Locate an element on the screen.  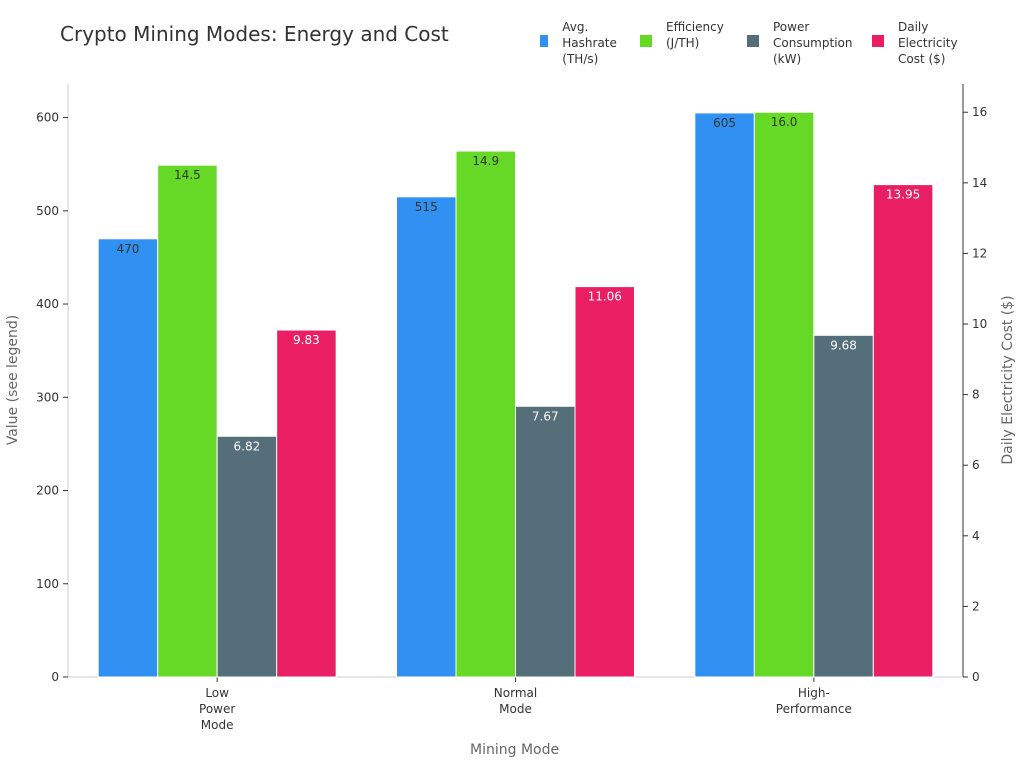
y-tick-label: 400 is located at coordinates (47, 304).